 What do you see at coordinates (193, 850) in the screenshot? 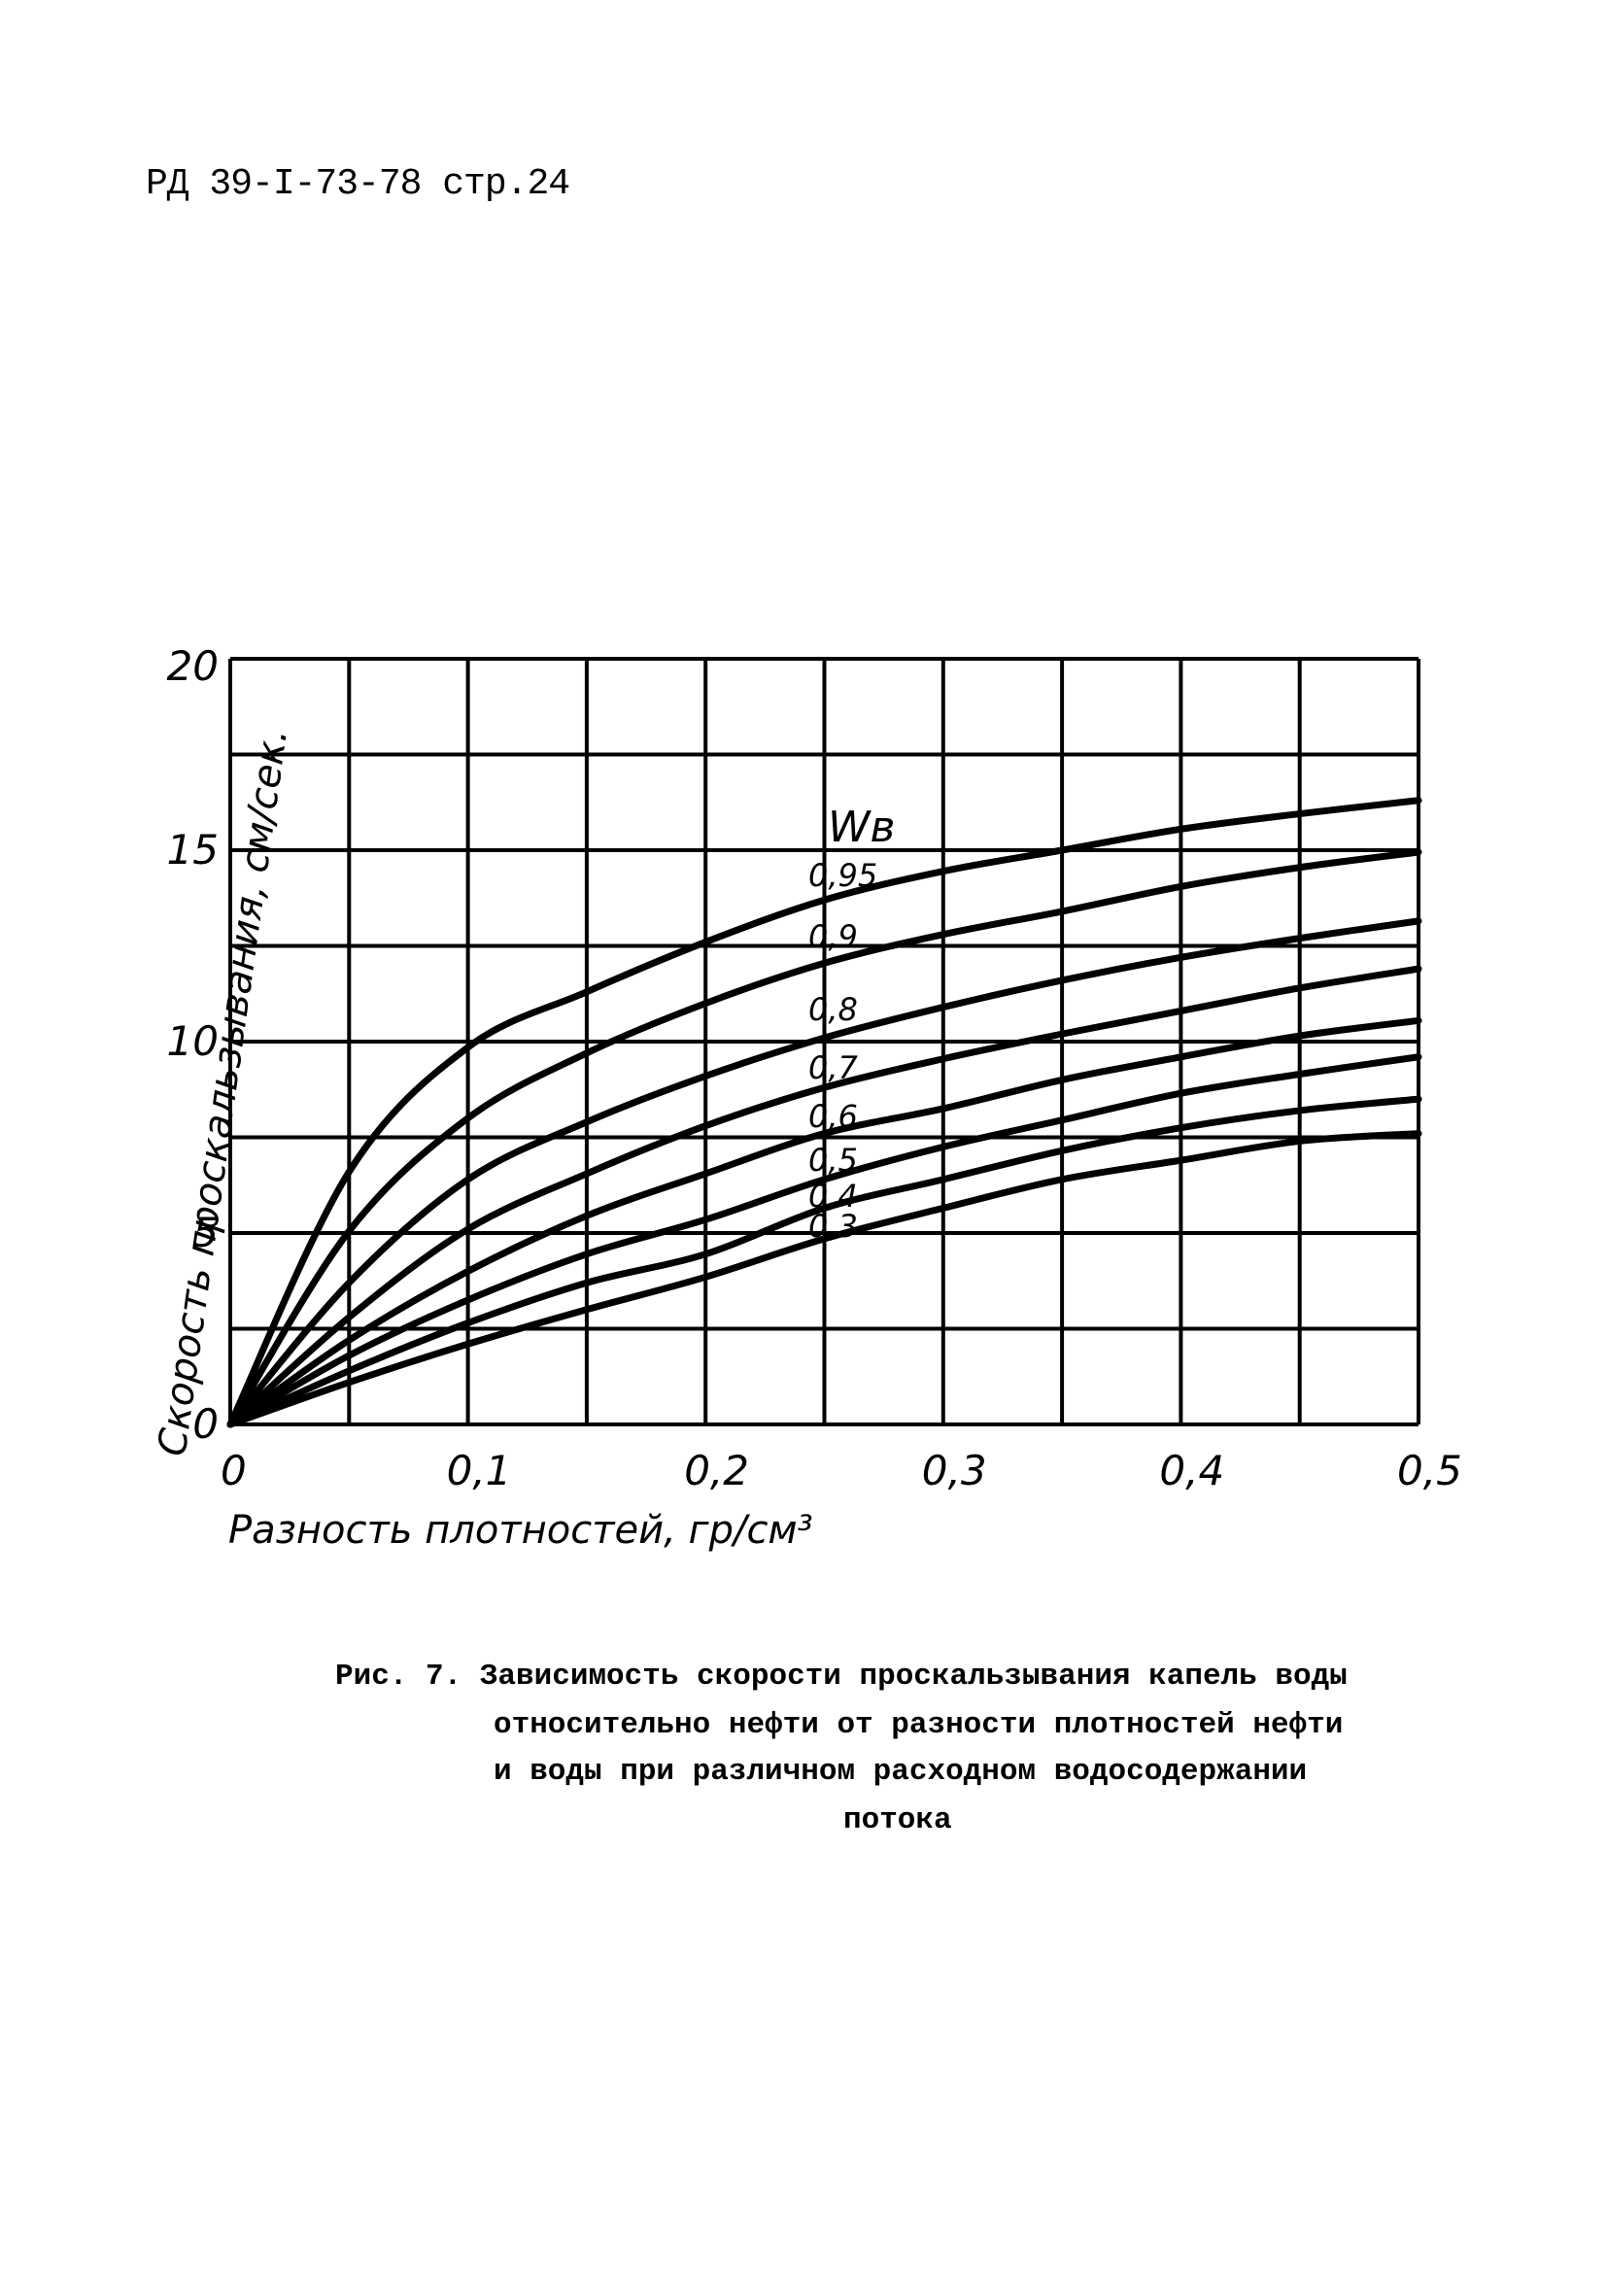
I see `y-tick-label: 15` at bounding box center [193, 850].